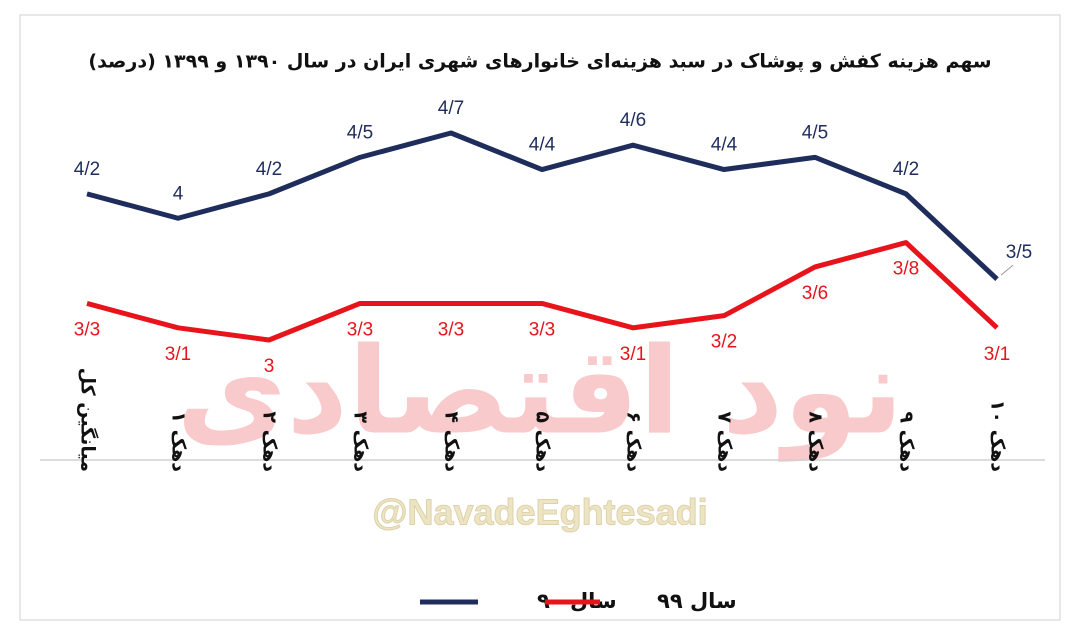 The width and height of the screenshot is (1080, 641). What do you see at coordinates (816, 441) in the screenshot?
I see `x-tick-label: دهک ۸` at bounding box center [816, 441].